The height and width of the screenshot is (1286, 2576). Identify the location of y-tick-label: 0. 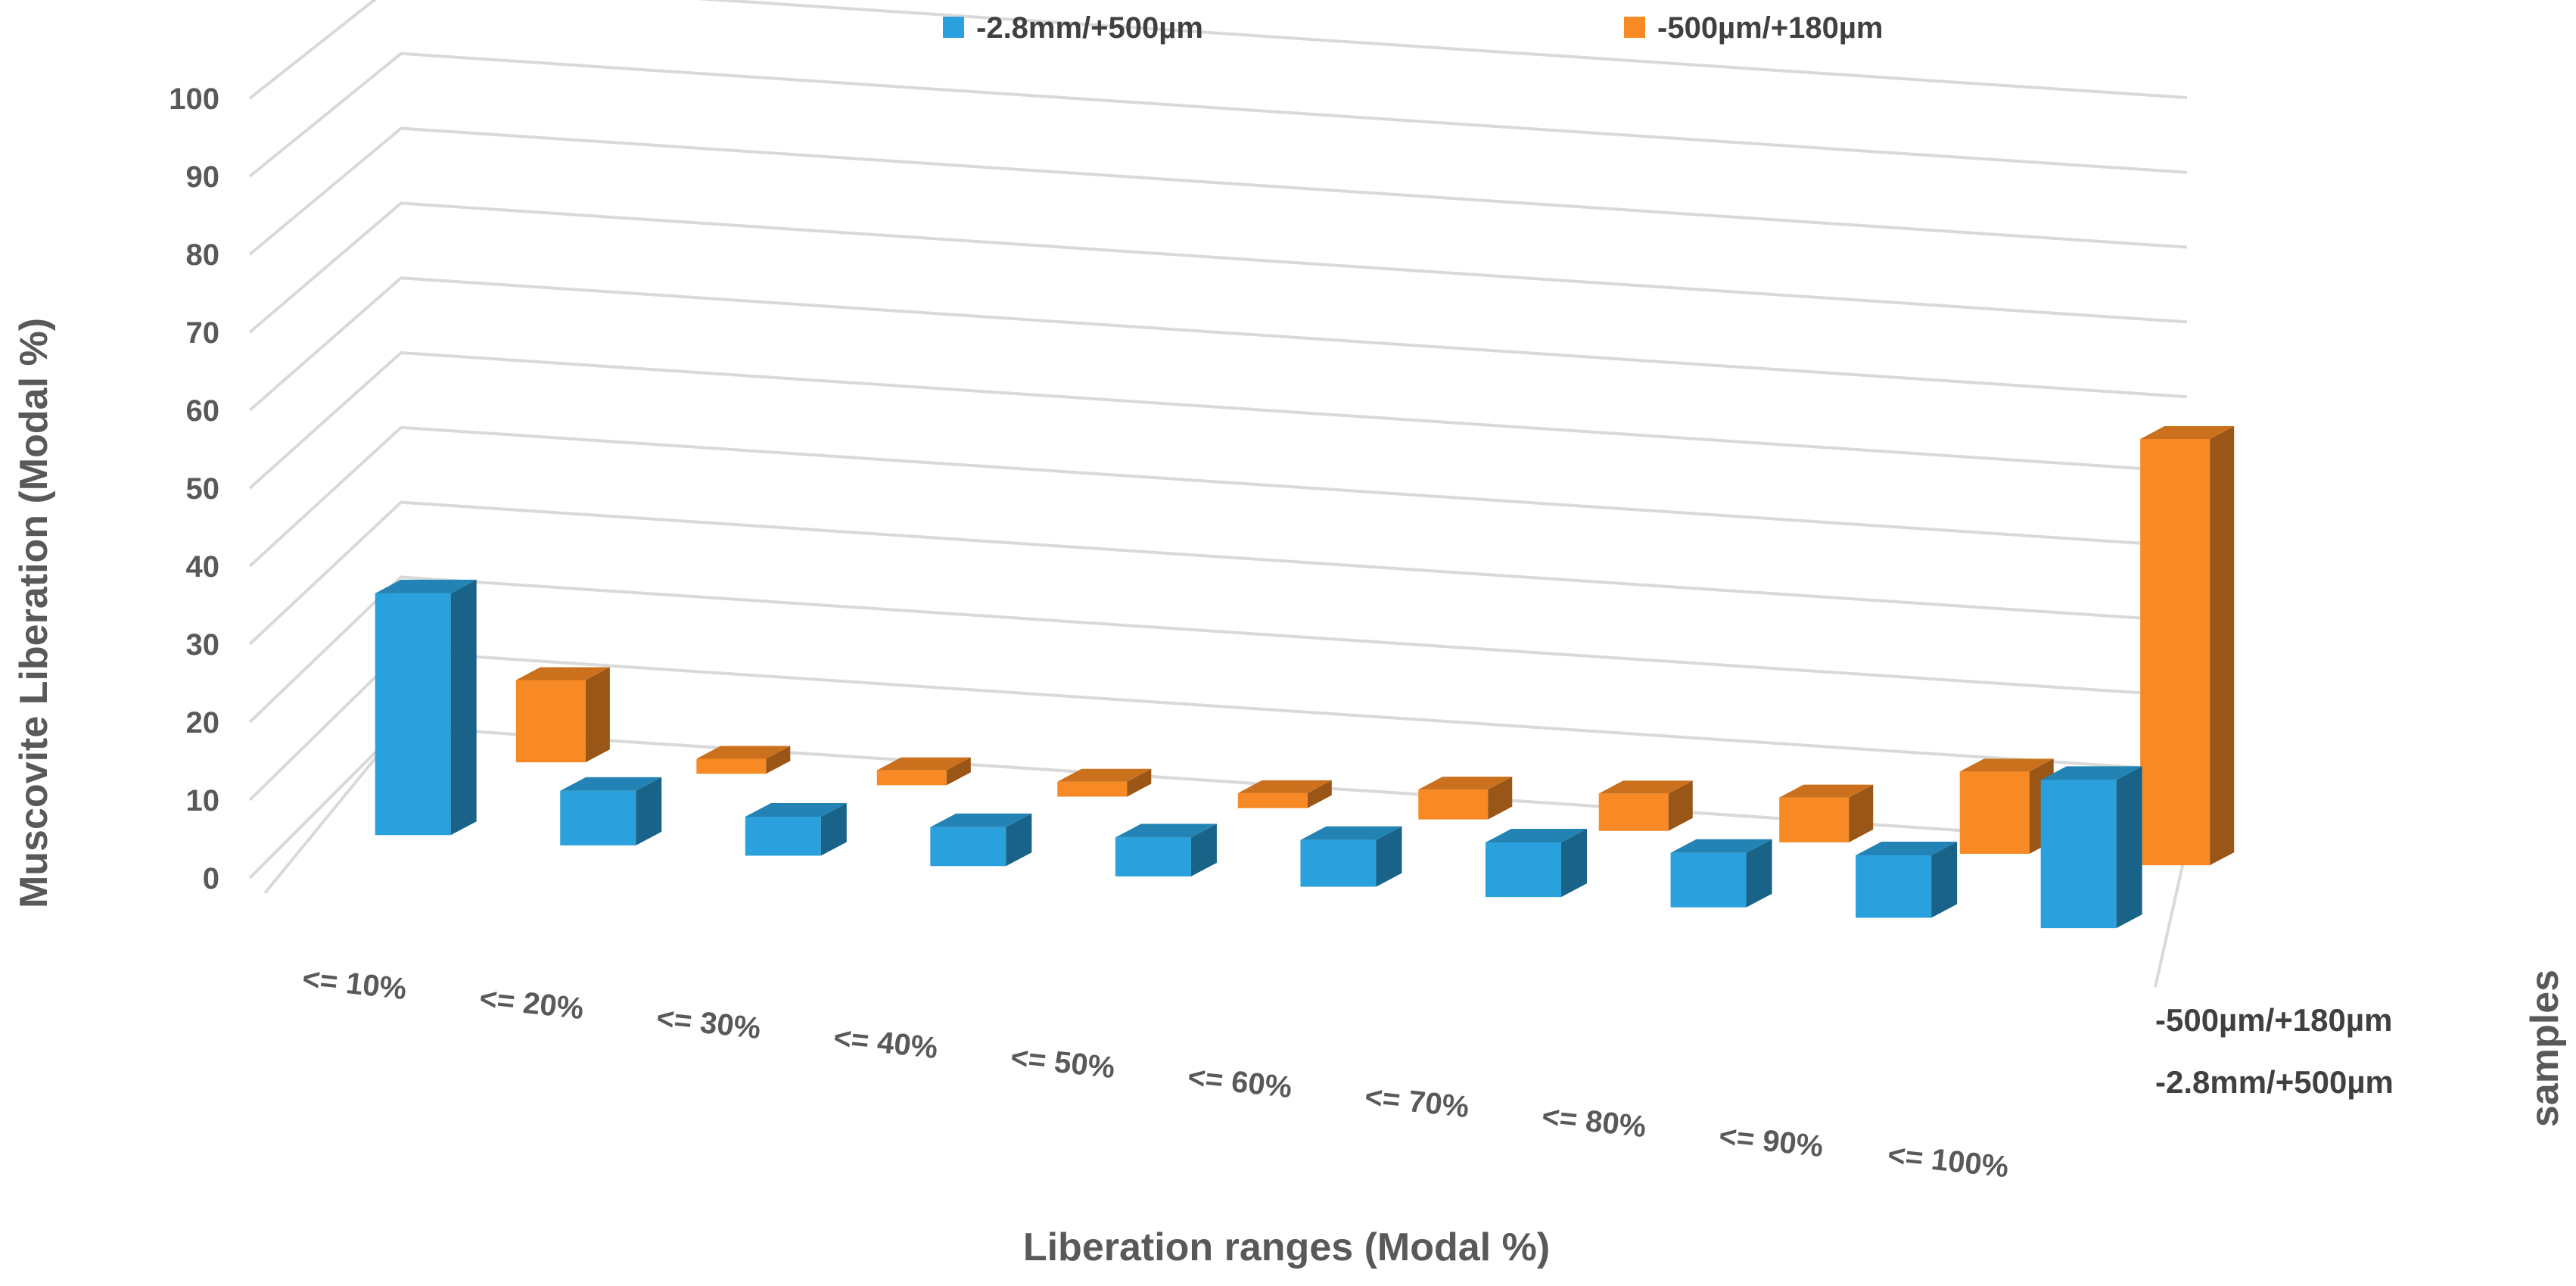
(211, 878).